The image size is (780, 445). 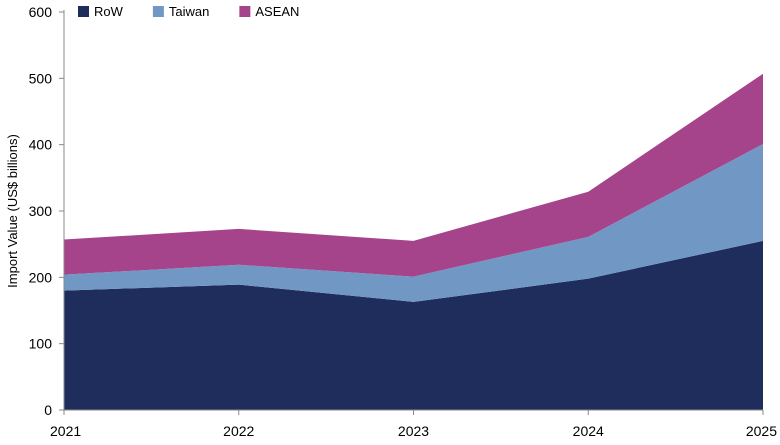 What do you see at coordinates (109, 11) in the screenshot?
I see `legend-label-row: RoW` at bounding box center [109, 11].